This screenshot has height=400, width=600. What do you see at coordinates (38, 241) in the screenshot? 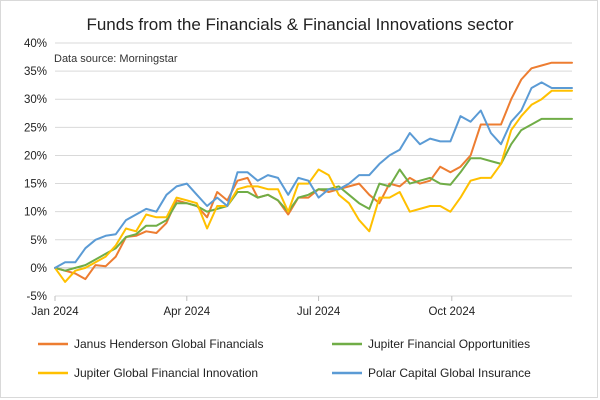
I see `y-tick-label: 5%` at bounding box center [38, 241].